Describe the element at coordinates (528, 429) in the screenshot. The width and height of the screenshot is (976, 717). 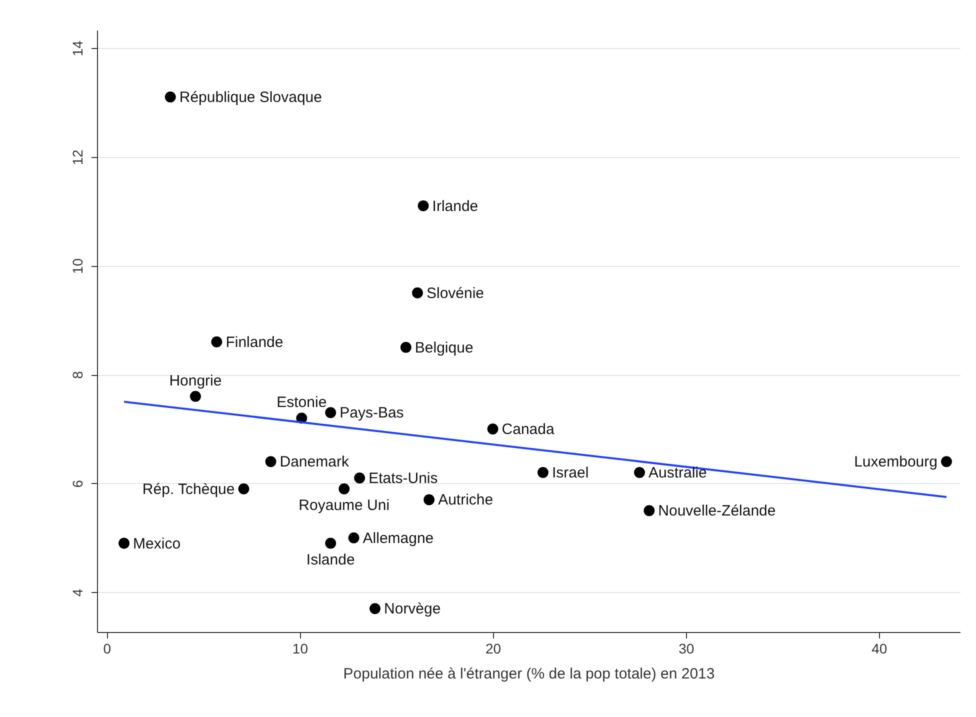
I see `annotation: Canada` at that location.